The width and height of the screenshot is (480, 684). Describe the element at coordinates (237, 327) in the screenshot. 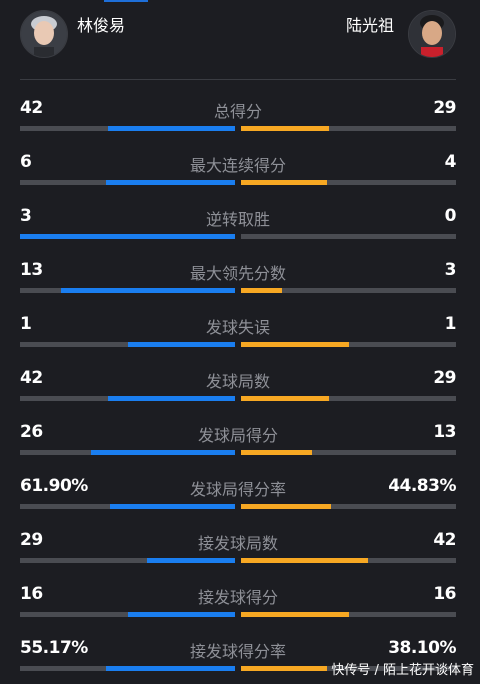

I see `stat-label: 发球失误` at that location.